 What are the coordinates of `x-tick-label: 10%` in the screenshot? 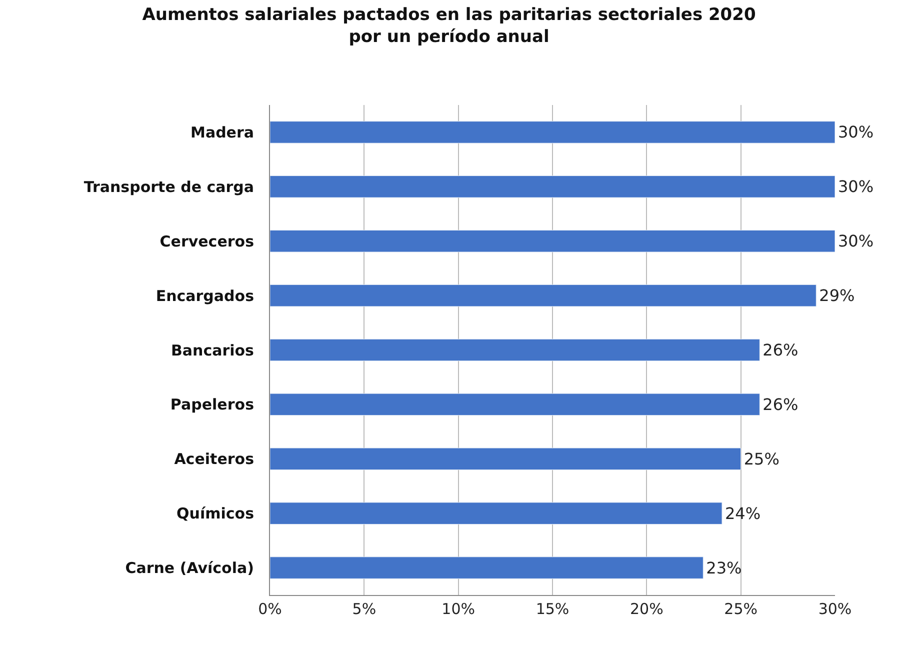 It's located at (458, 609).